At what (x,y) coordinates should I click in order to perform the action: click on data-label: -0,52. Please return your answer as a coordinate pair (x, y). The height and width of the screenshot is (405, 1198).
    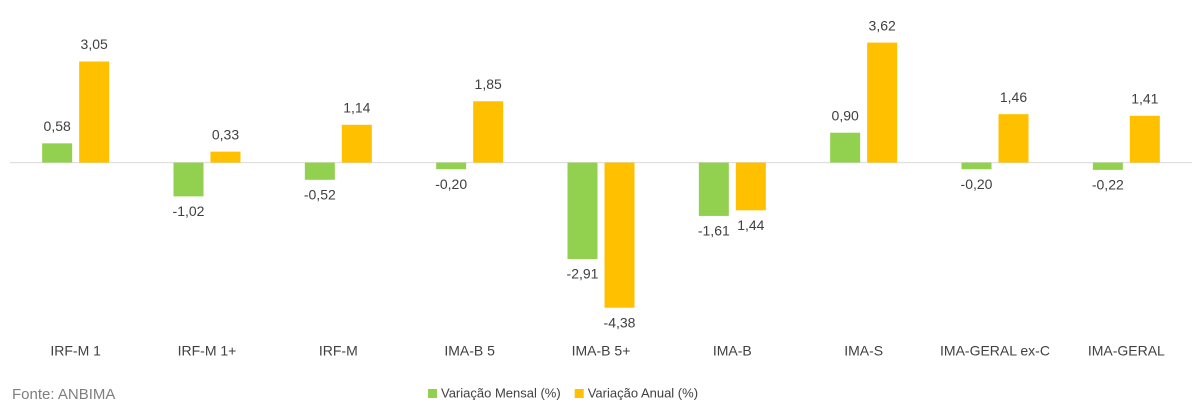
    Looking at the image, I should click on (320, 195).